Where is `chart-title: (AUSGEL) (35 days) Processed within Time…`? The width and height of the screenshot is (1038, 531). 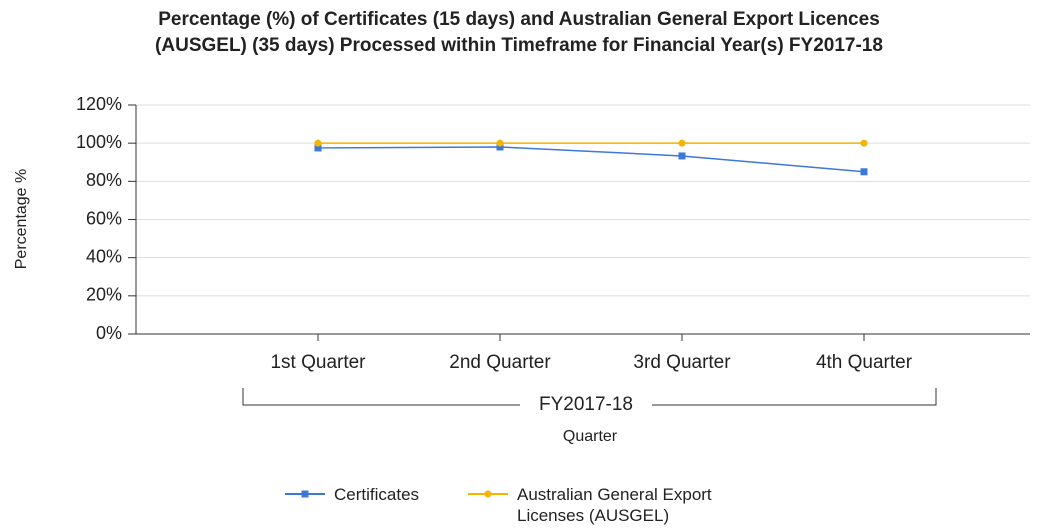
chart-title: (AUSGEL) (35 days) Processed within Time… is located at coordinates (519, 45).